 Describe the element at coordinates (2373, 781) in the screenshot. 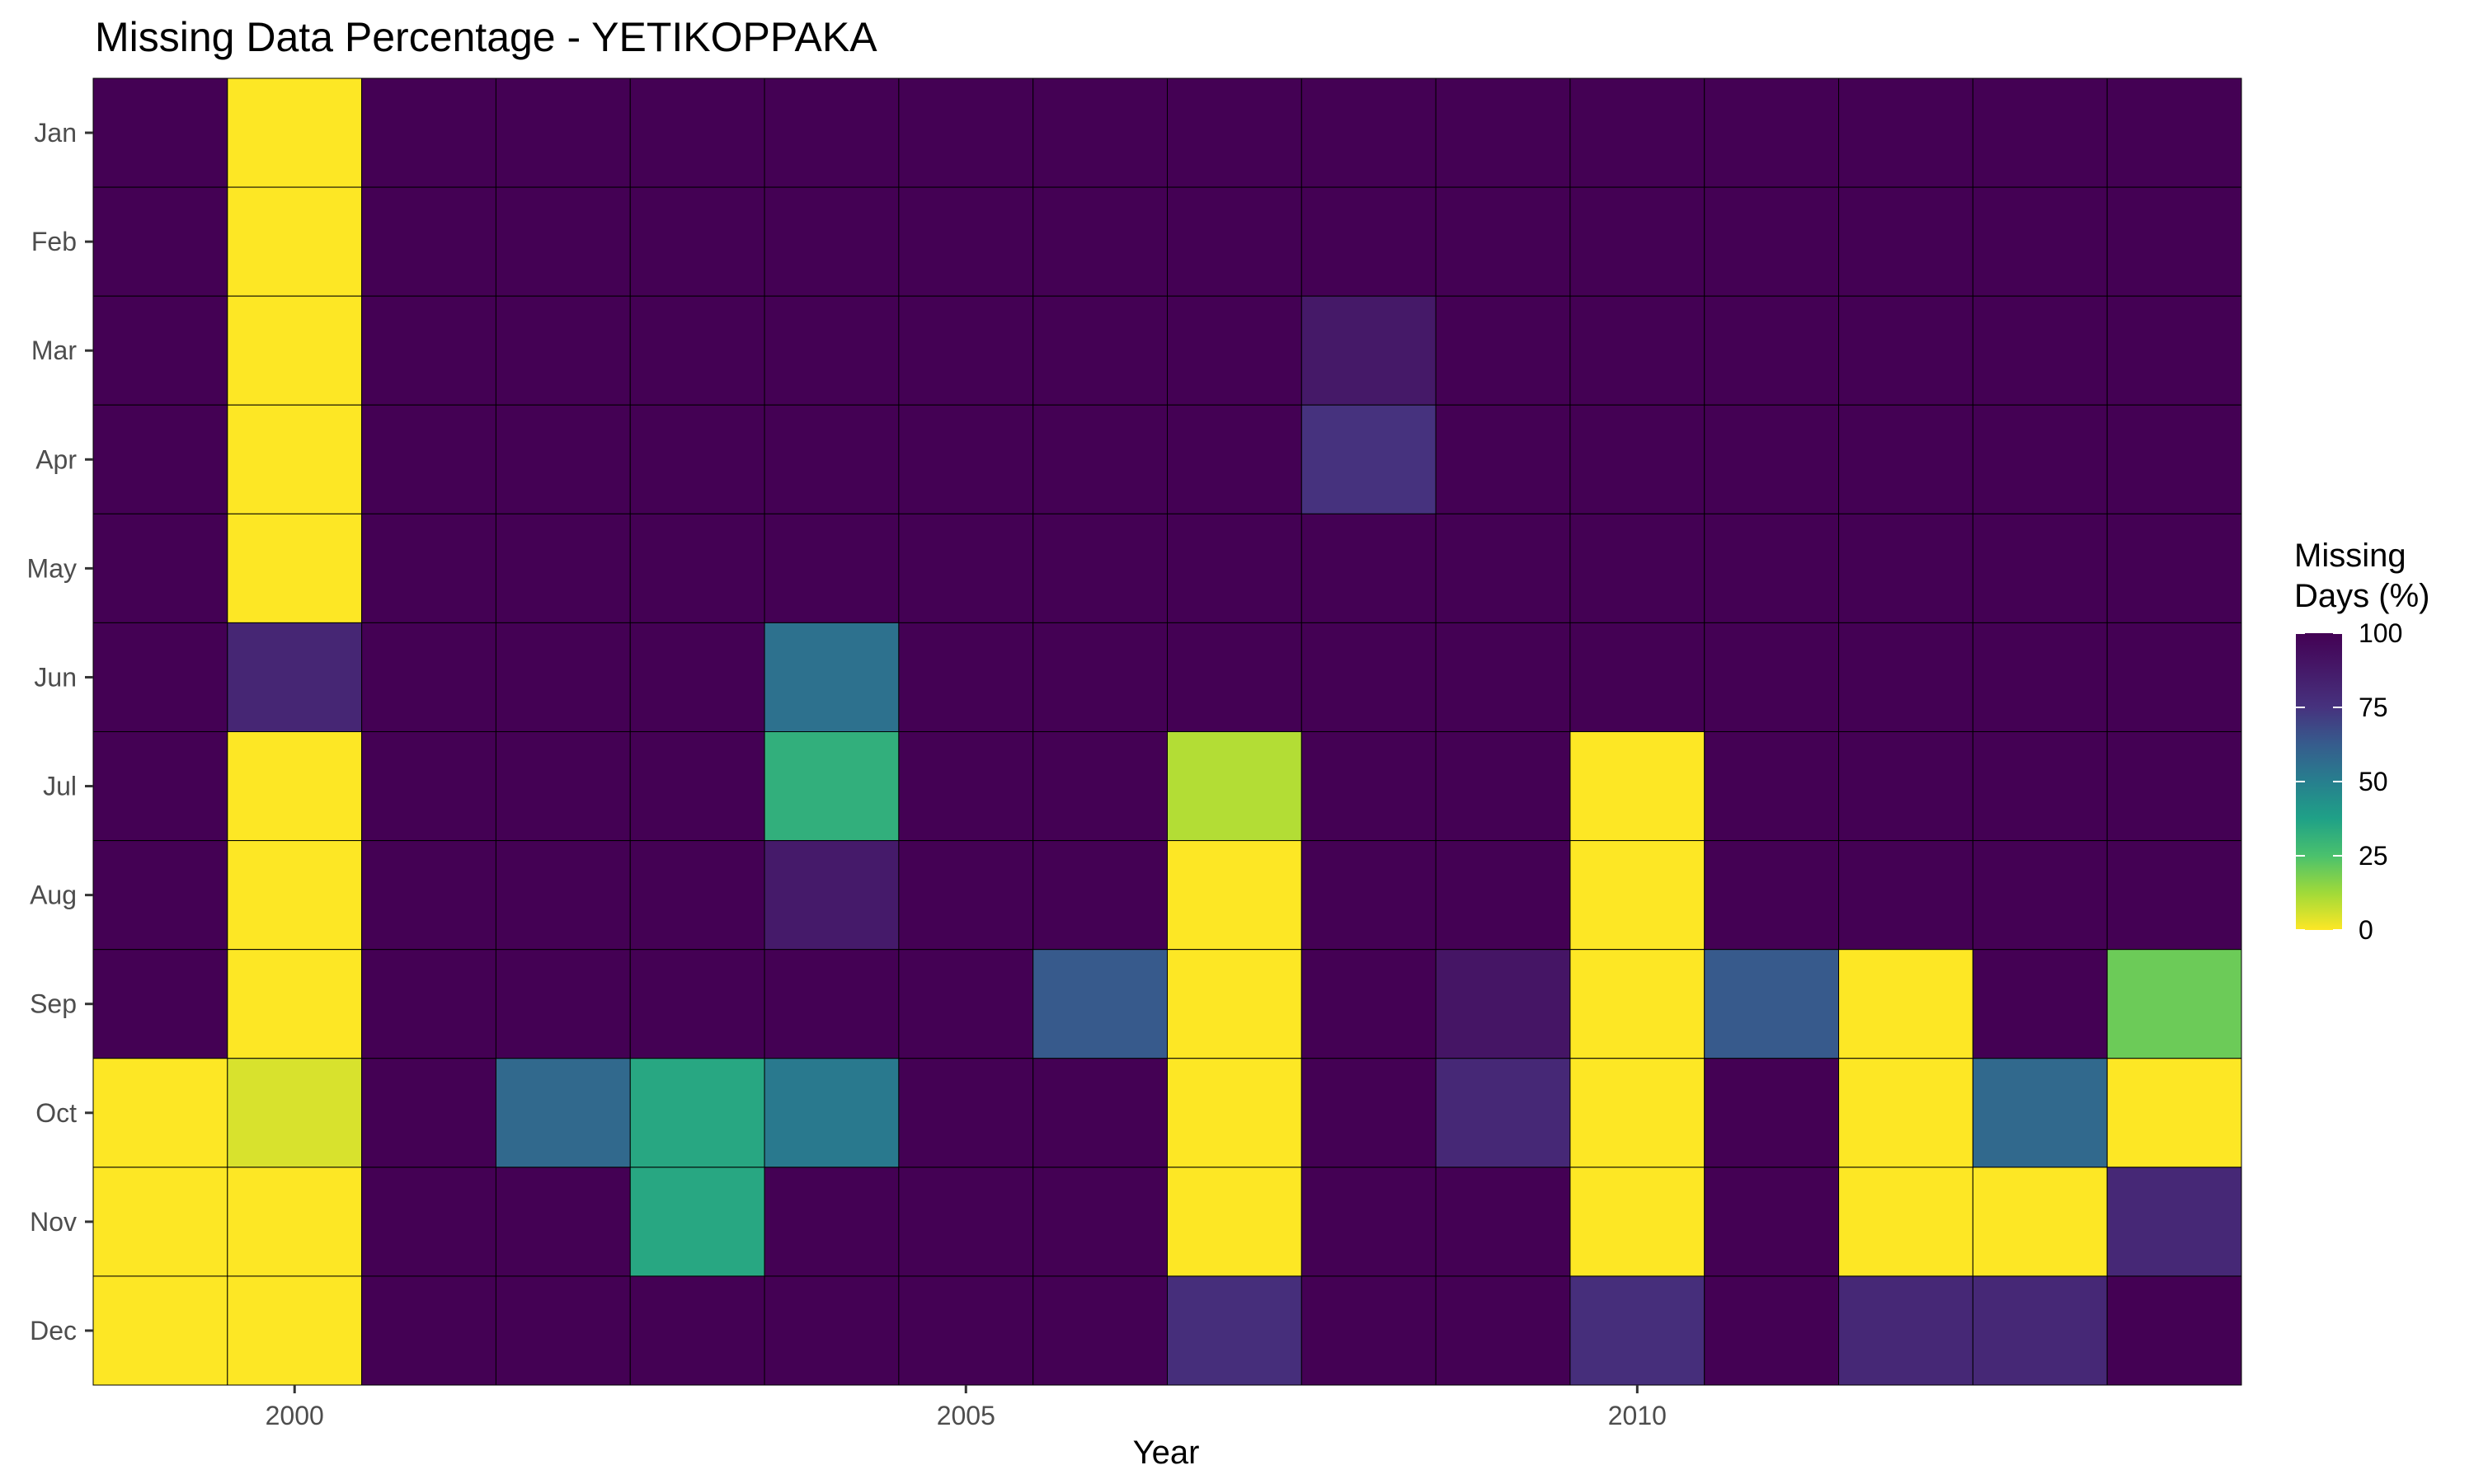

I see `colorbar-tick-label: 50` at that location.